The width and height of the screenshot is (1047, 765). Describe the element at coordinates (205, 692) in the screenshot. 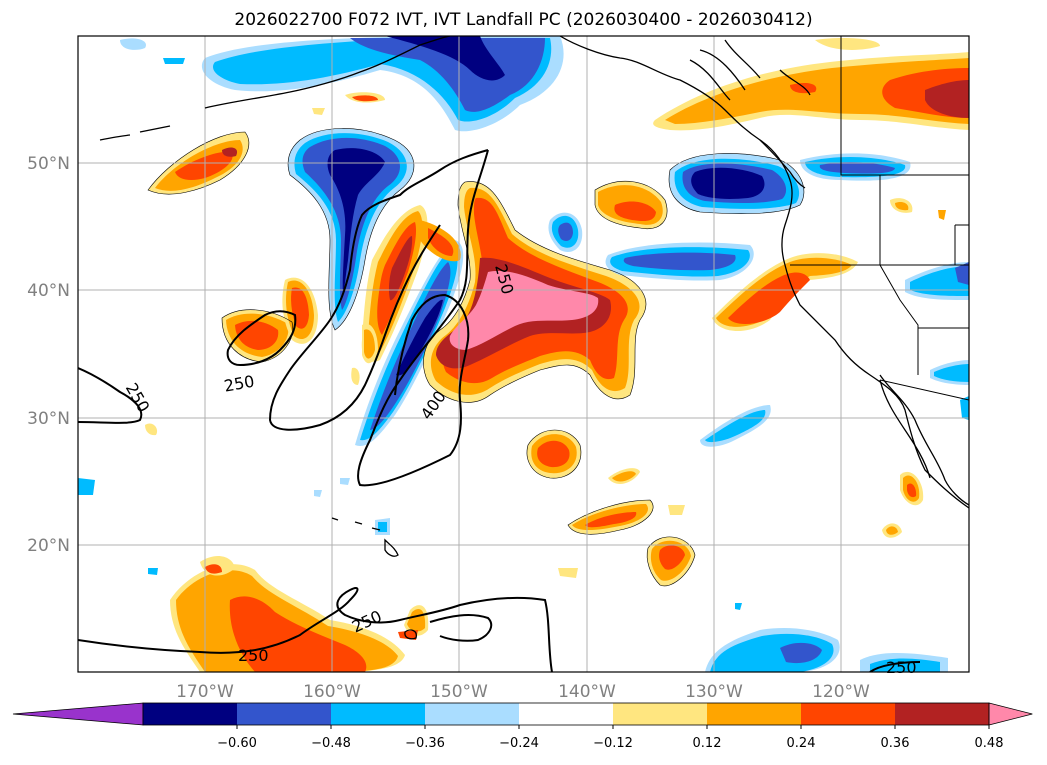

I see `lon-label: 170°W` at that location.